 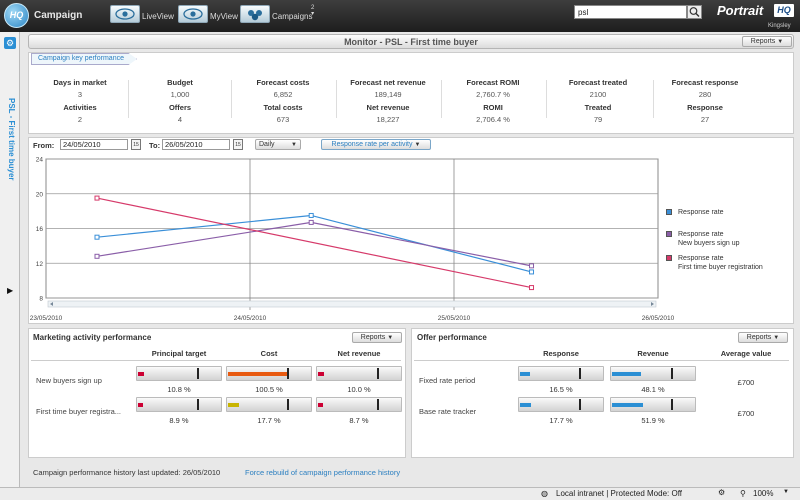 What do you see at coordinates (784, 10) in the screenshot?
I see `brand-badge: HQ` at bounding box center [784, 10].